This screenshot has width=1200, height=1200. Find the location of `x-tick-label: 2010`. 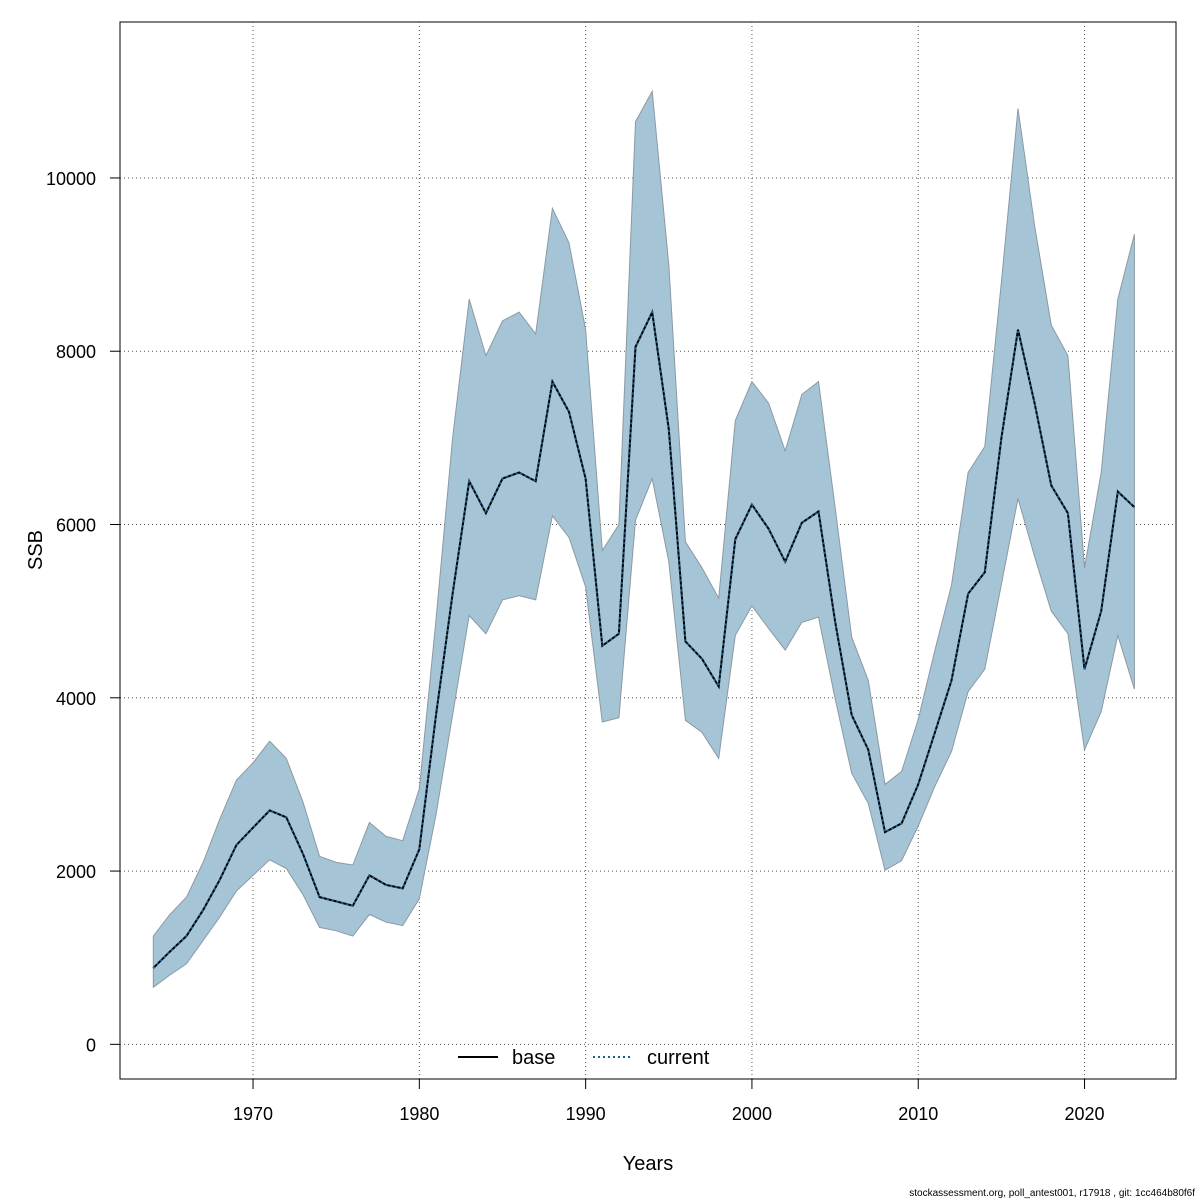

x-tick-label: 2010 is located at coordinates (918, 1114).